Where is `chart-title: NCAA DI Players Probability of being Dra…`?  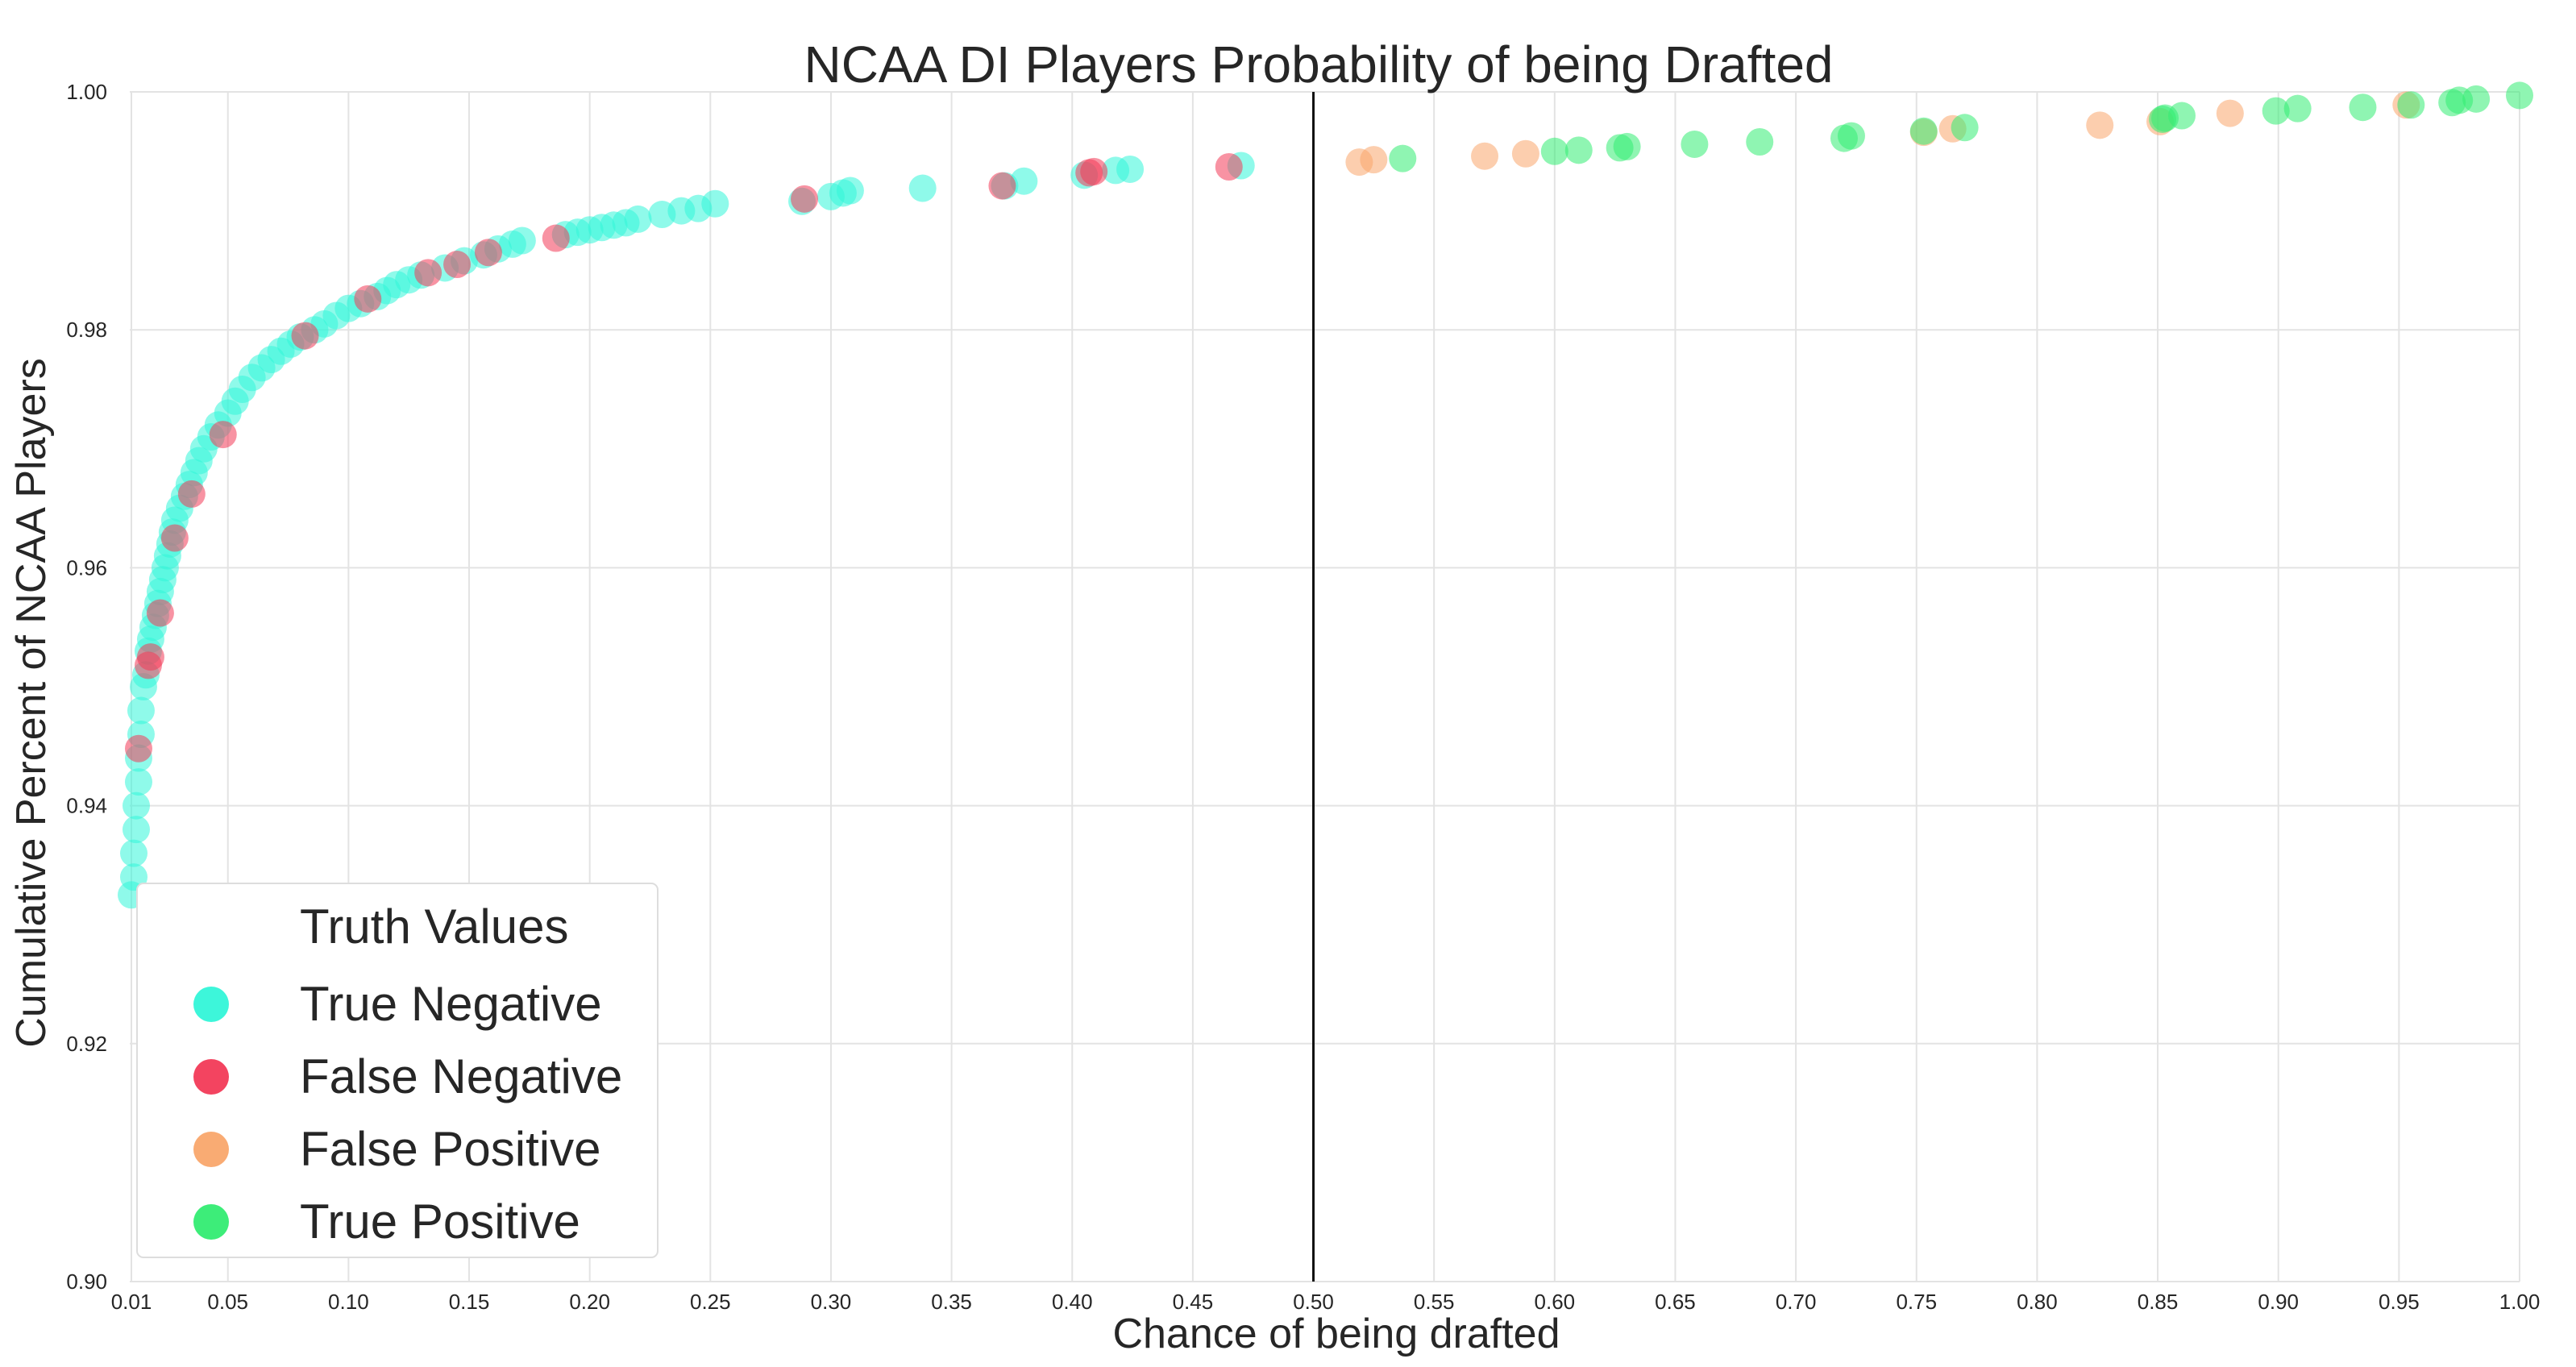
chart-title: NCAA DI Players Probability of being Dra… is located at coordinates (1318, 64).